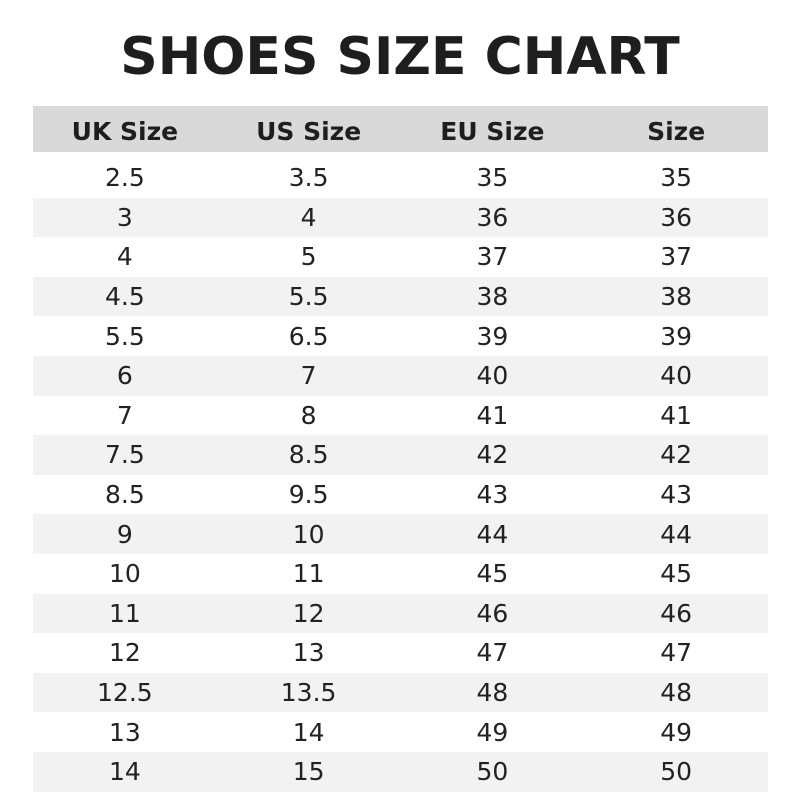 This screenshot has height=800, width=800. What do you see at coordinates (400, 653) in the screenshot?
I see `table-row: 12 13 47 47` at bounding box center [400, 653].